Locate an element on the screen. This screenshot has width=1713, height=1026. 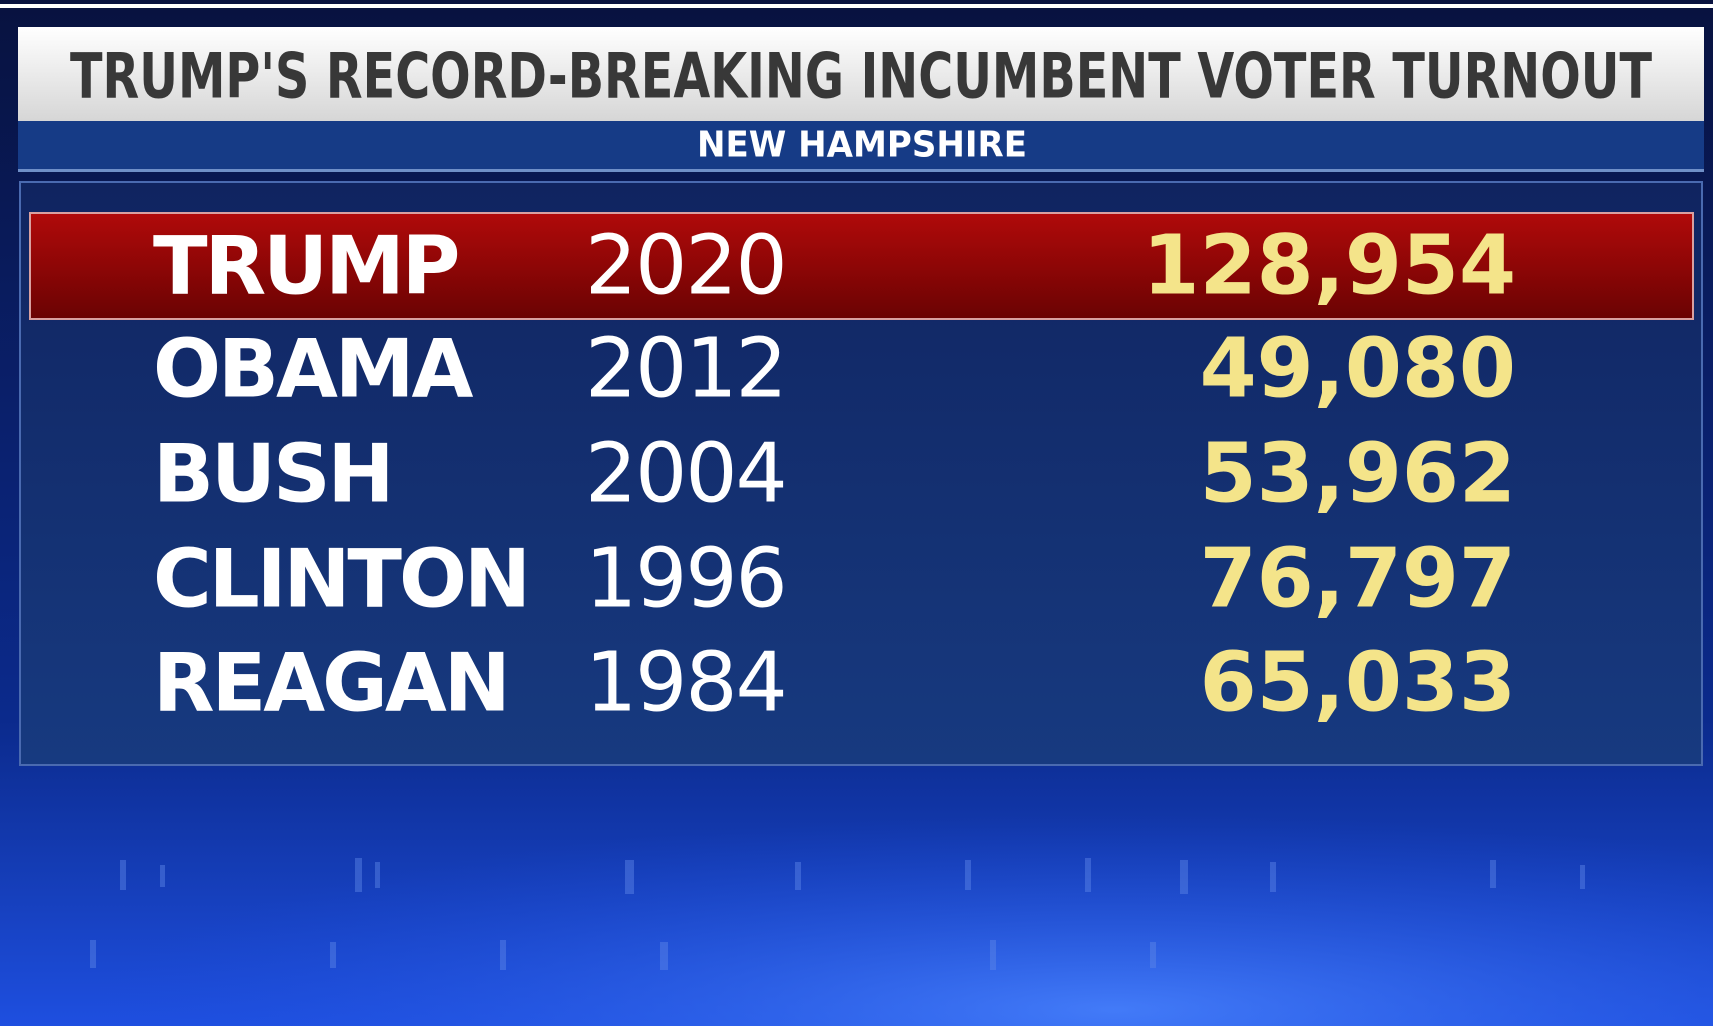
candidate-name: REAGAN is located at coordinates (330, 683).